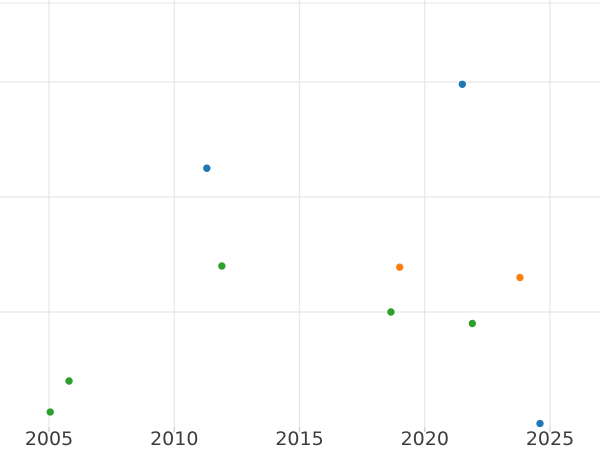 This screenshot has height=450, width=600. Describe the element at coordinates (550, 439) in the screenshot. I see `x-tick-label-2025: 2025` at that location.